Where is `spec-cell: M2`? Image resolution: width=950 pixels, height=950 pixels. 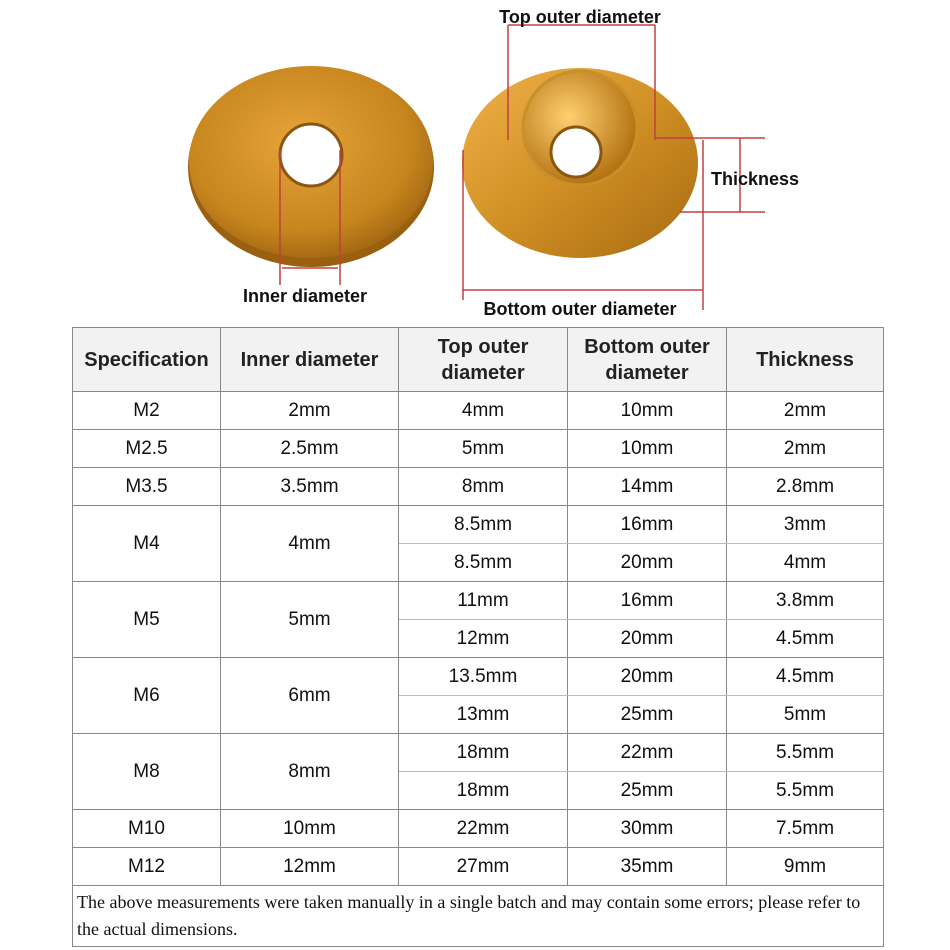
spec-cell: M2 is located at coordinates (146, 410).